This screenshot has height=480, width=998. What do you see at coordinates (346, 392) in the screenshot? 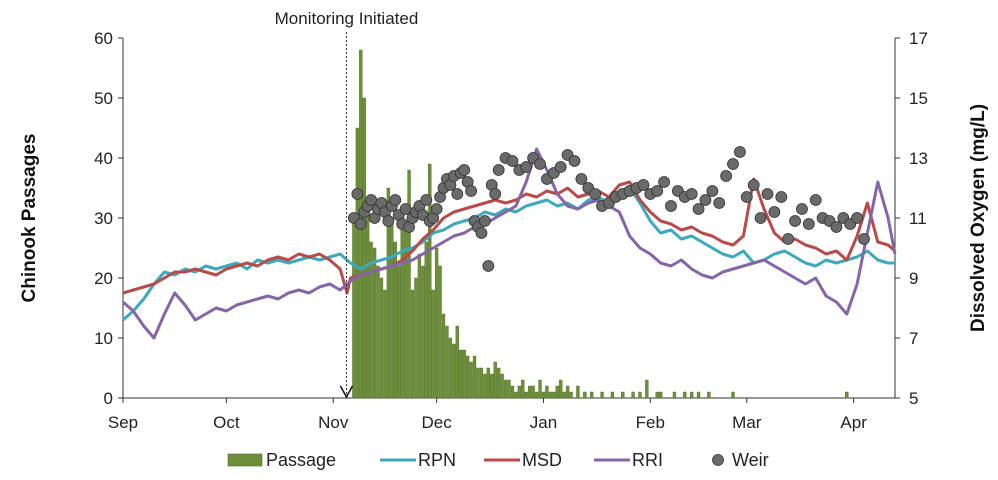
I see `monitoring-initiated-arrow` at bounding box center [346, 392].